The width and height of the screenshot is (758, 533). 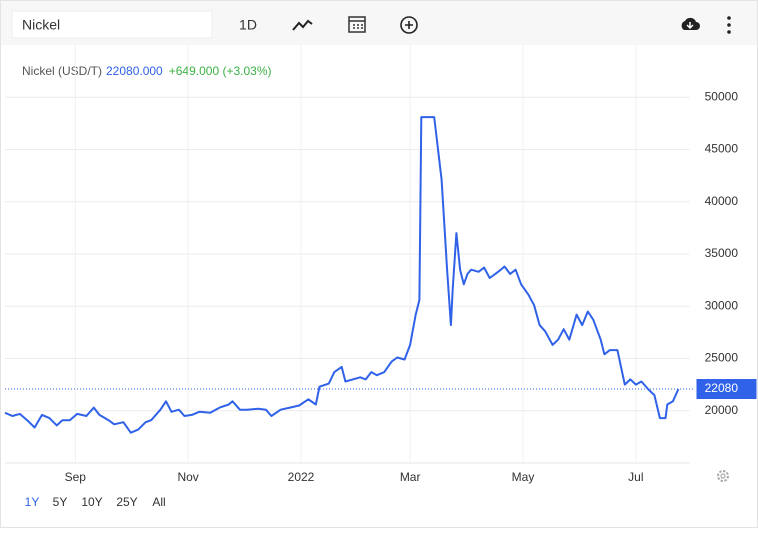 I want to click on chart-type-icon, so click(x=302, y=25).